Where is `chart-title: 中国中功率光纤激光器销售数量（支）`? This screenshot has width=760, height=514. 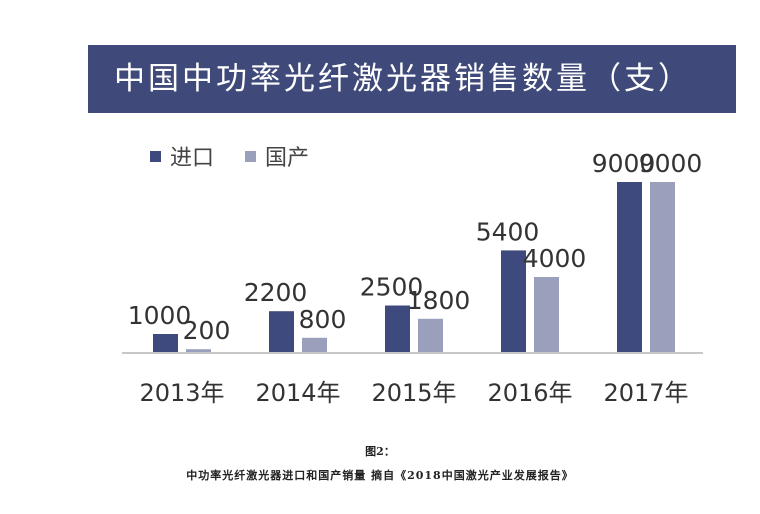 chart-title: 中国中功率光纤激光器销售数量（支） is located at coordinates (403, 79).